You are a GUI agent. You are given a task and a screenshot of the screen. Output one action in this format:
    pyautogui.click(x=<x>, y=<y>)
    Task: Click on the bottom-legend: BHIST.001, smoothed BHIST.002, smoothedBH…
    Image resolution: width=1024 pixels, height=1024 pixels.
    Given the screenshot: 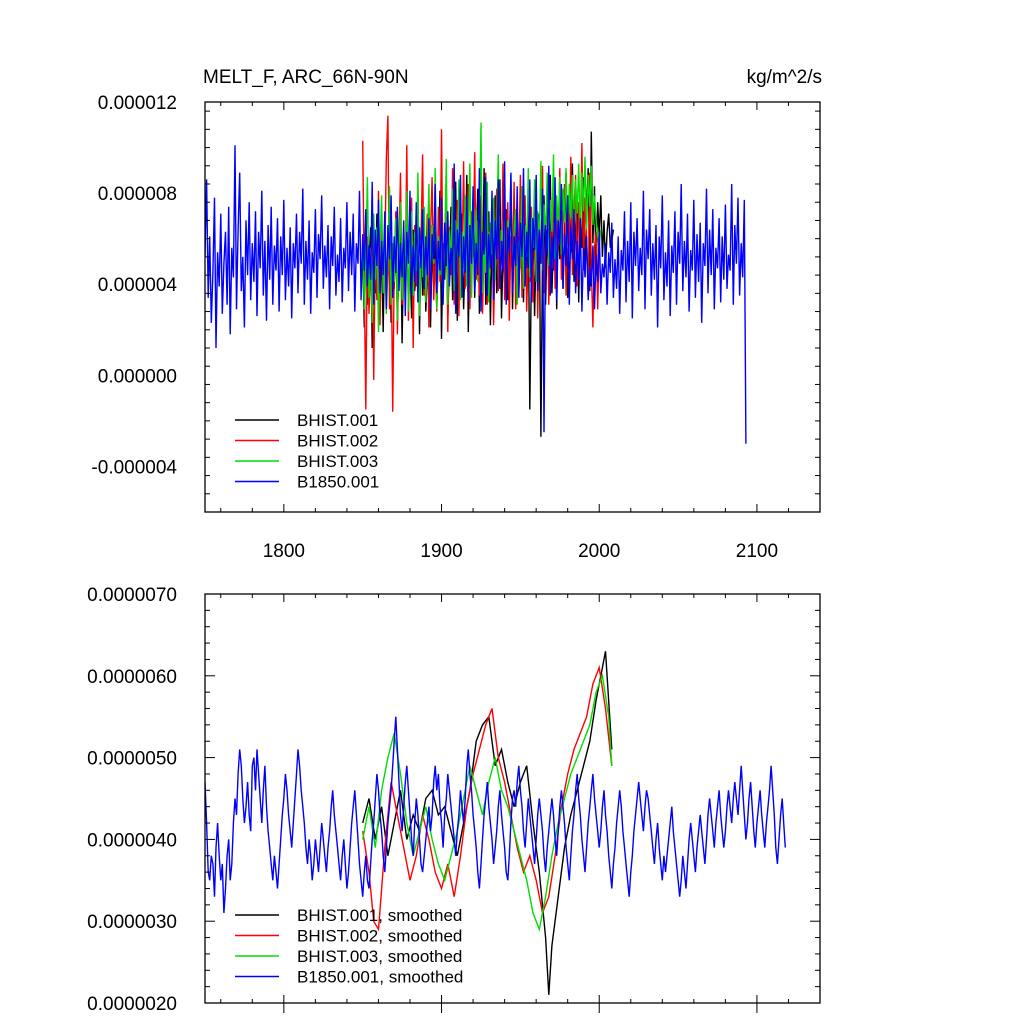 What is the action you would take?
    pyautogui.click(x=349, y=946)
    